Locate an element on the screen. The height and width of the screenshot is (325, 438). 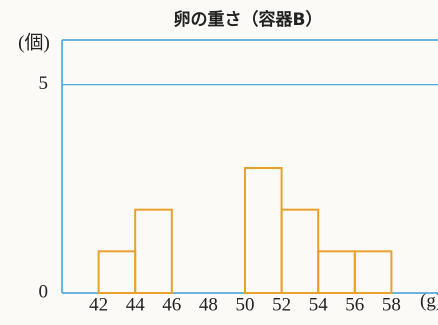
y-axis-label: (個) is located at coordinates (34, 42).